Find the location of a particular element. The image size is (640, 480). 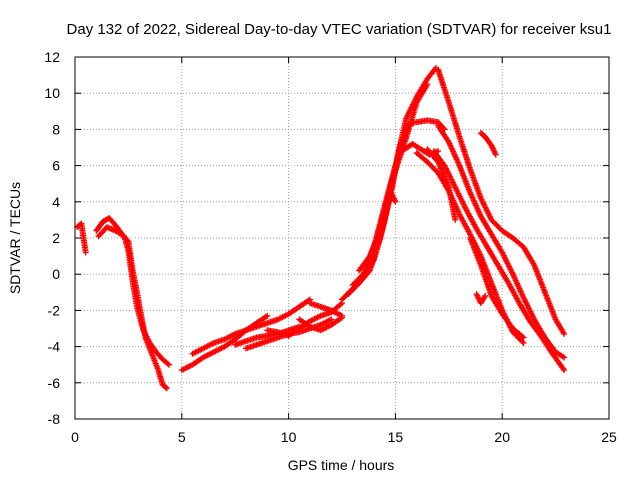

y-tick-label: 10 is located at coordinates (52, 93).